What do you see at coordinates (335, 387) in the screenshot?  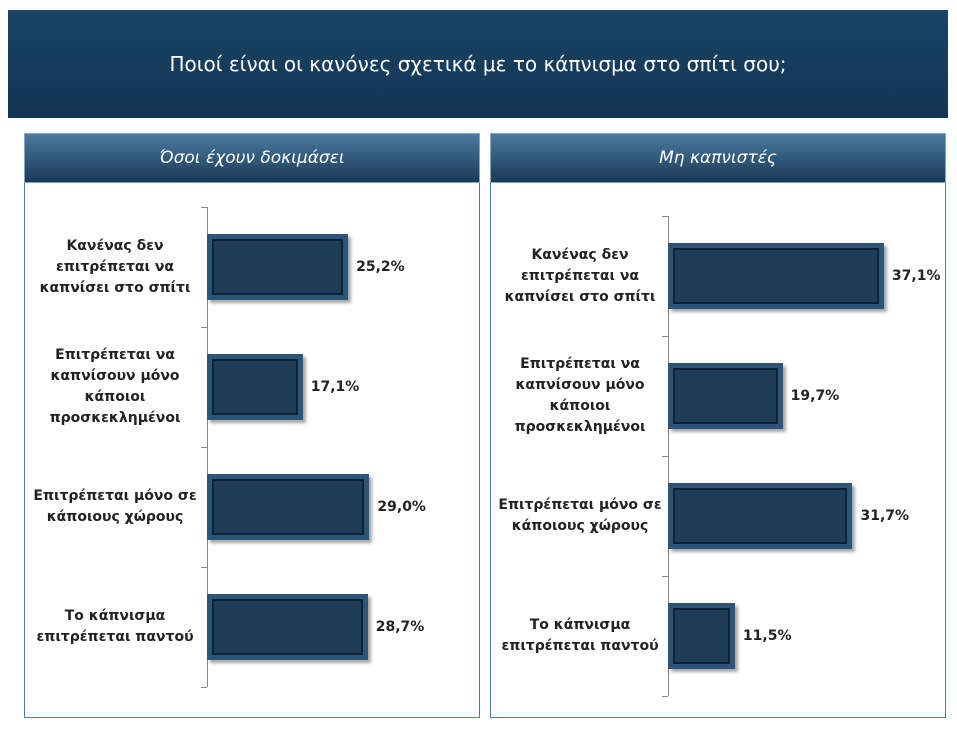 I see `value-label: 17,1%` at bounding box center [335, 387].